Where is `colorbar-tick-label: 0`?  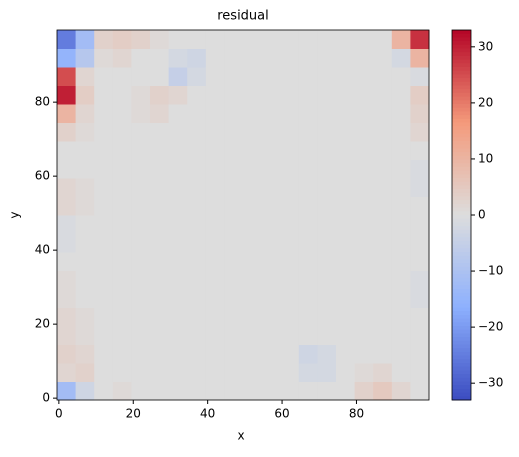
colorbar-tick-label: 0 is located at coordinates (482, 215).